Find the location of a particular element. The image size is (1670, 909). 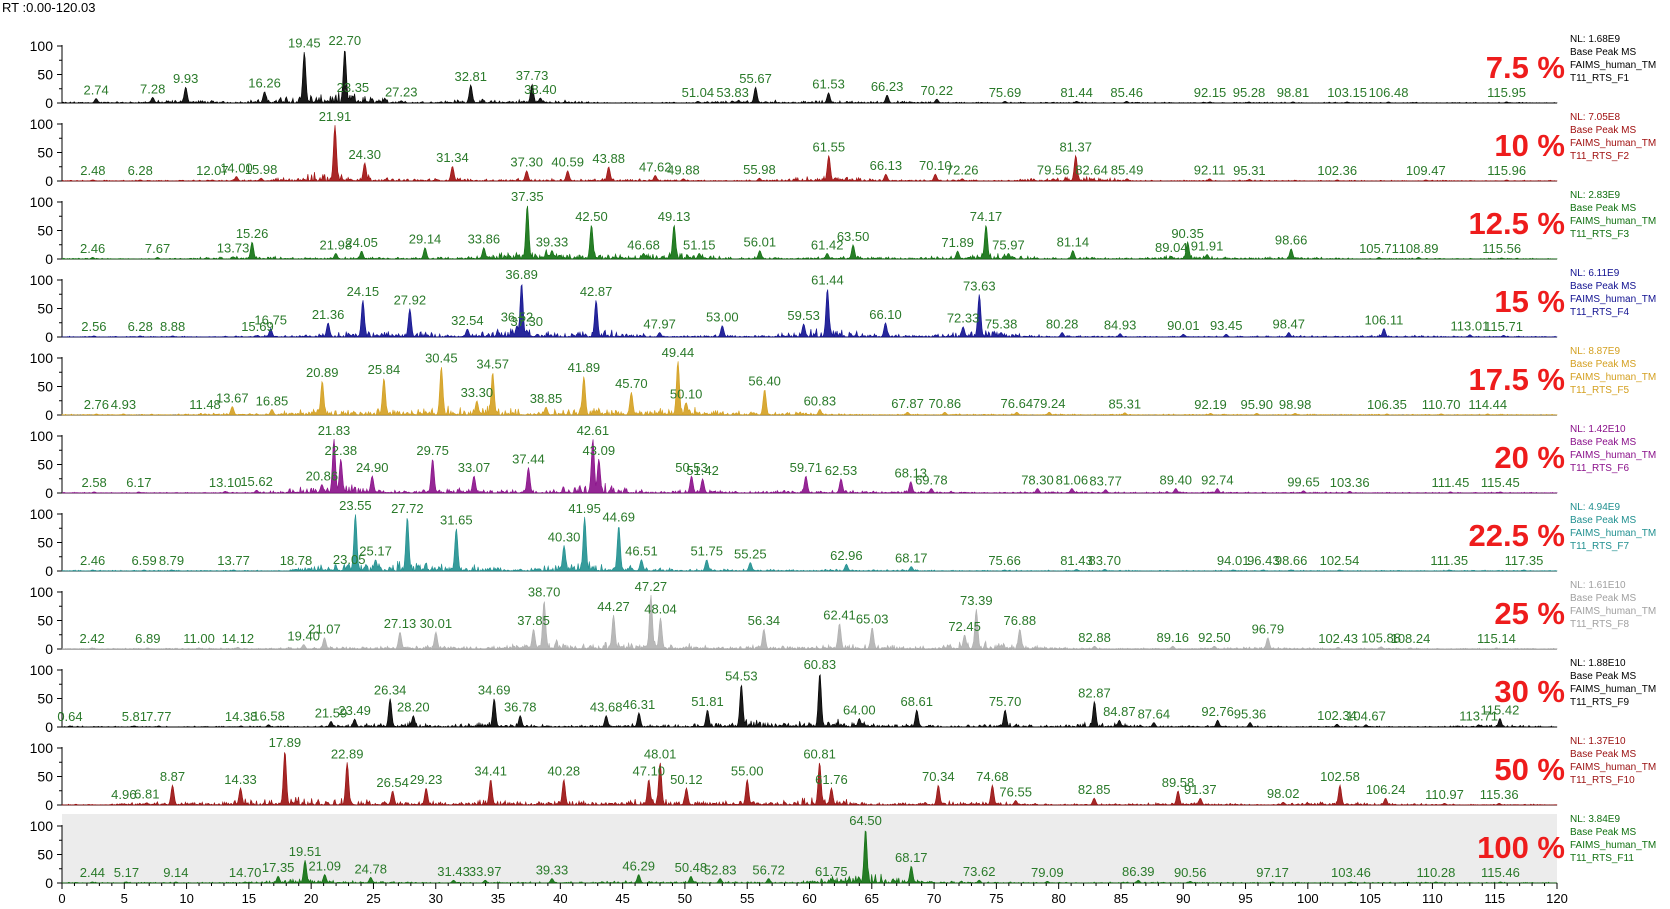

peak-label: 43.09 is located at coordinates (599, 450).